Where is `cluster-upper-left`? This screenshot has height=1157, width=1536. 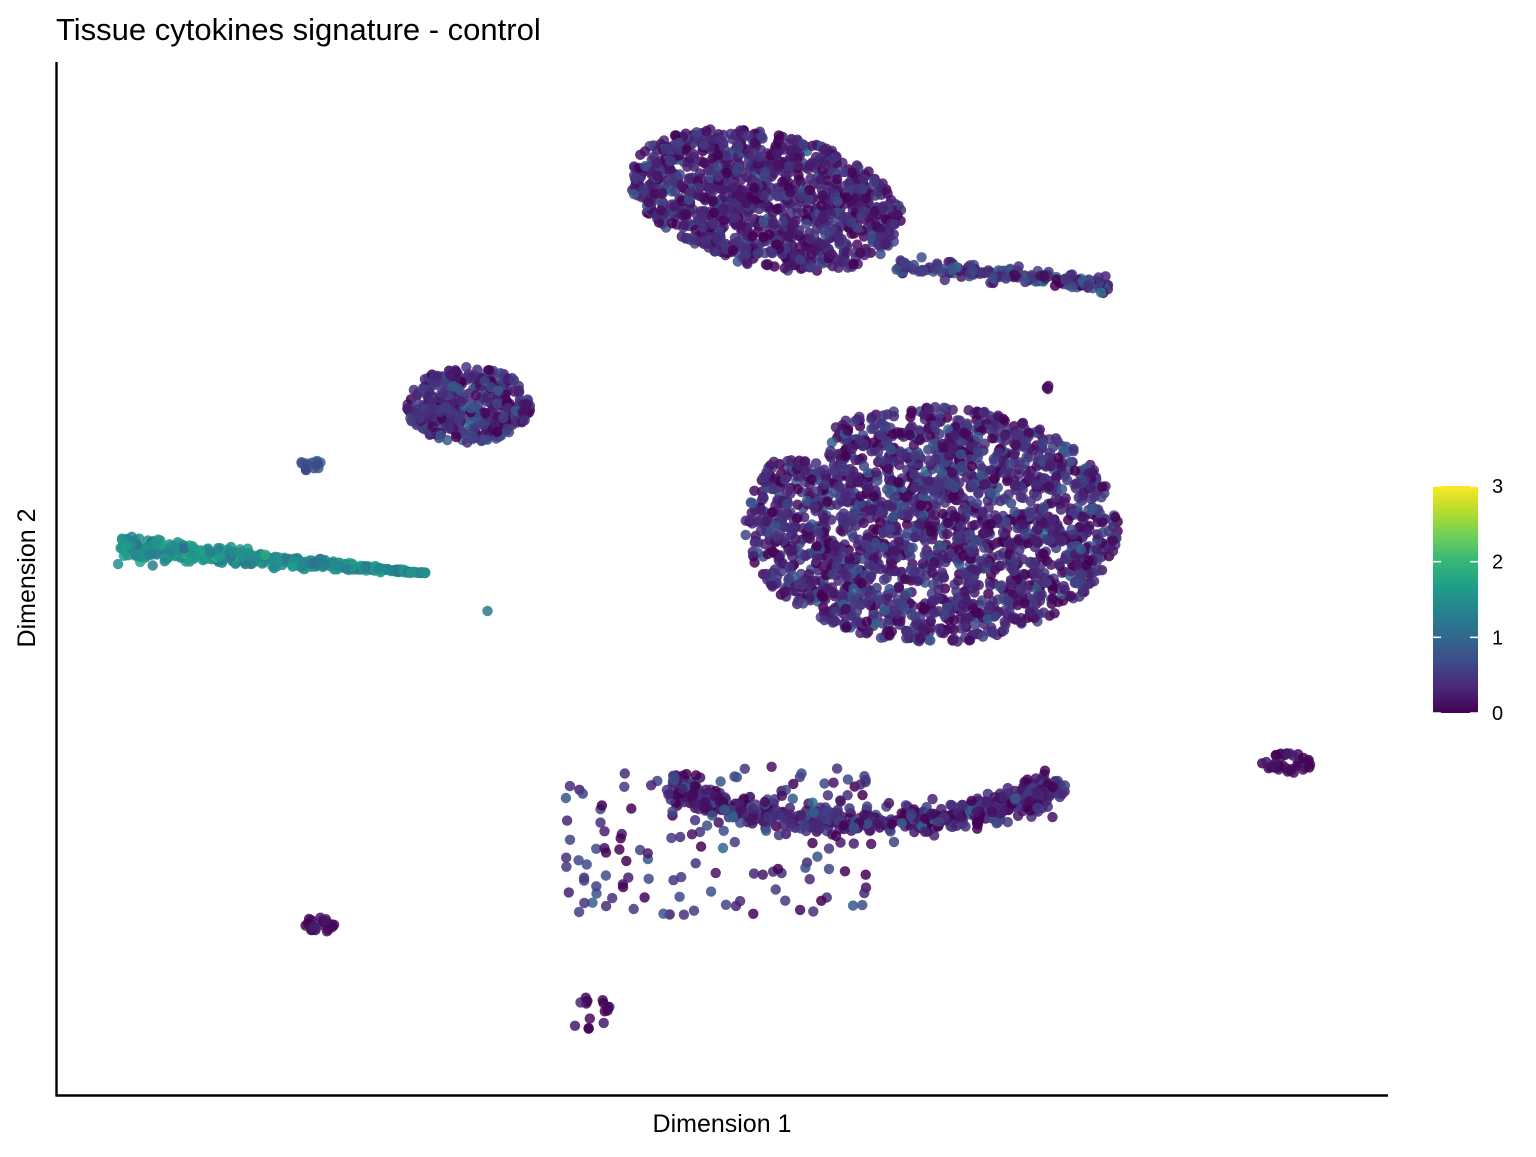 cluster-upper-left is located at coordinates (469, 405).